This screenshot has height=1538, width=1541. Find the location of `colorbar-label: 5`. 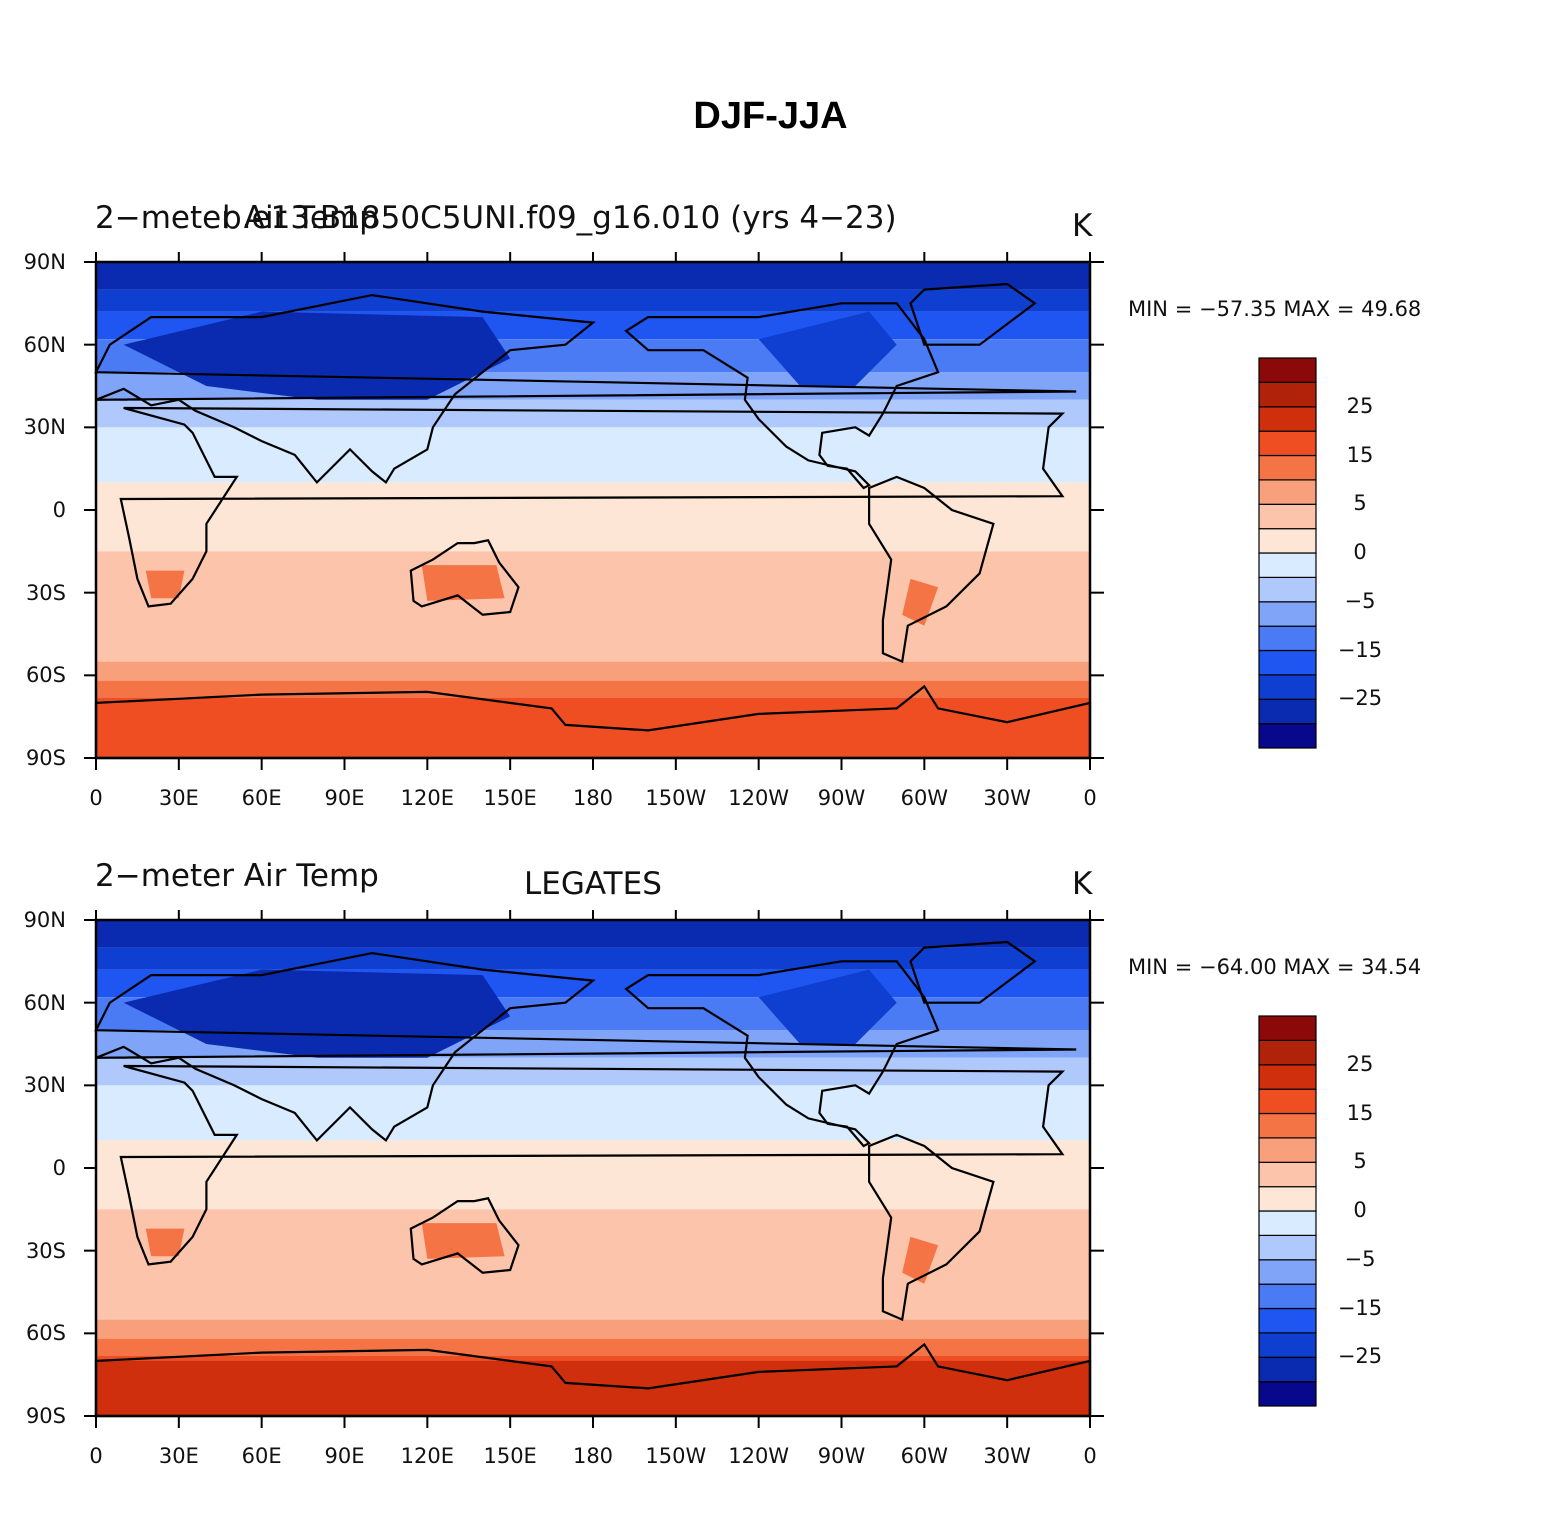

colorbar-label: 5 is located at coordinates (1360, 503).